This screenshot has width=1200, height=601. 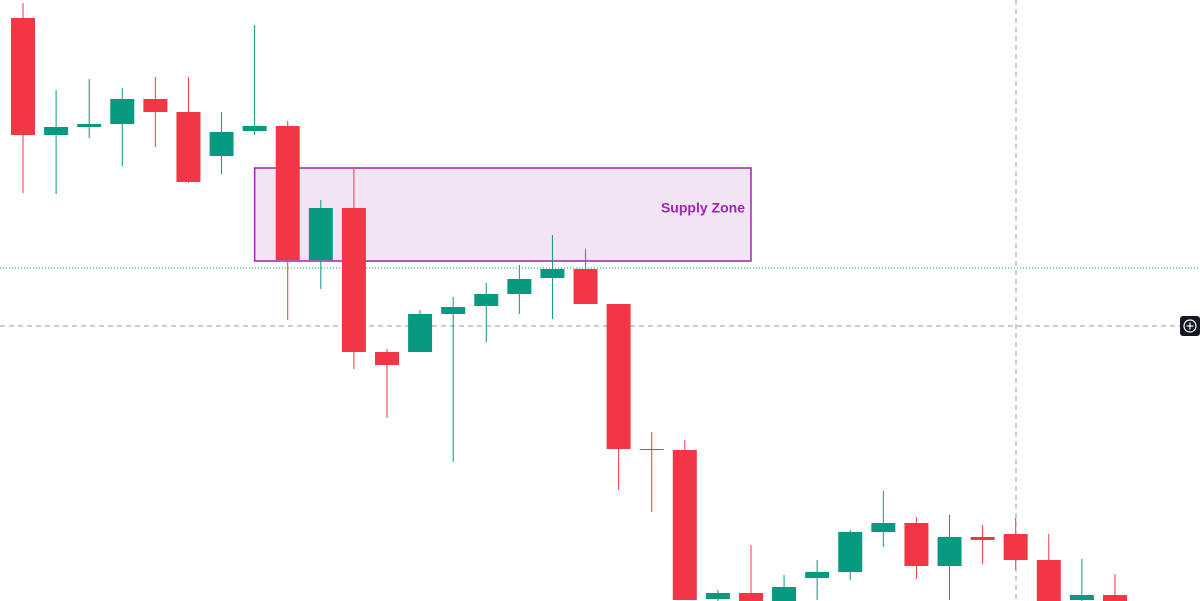 I want to click on zone-label: Supply Zone, so click(x=703, y=208).